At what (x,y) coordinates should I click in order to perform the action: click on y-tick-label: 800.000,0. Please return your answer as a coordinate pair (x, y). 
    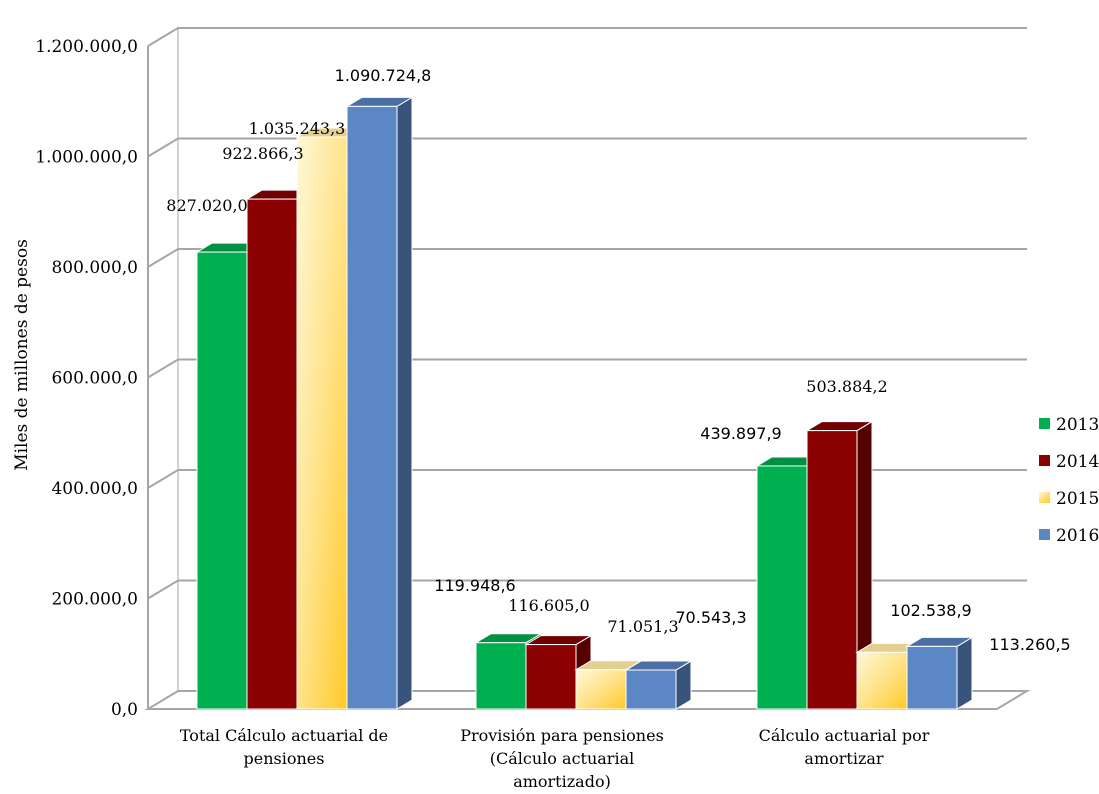
    Looking at the image, I should click on (94, 268).